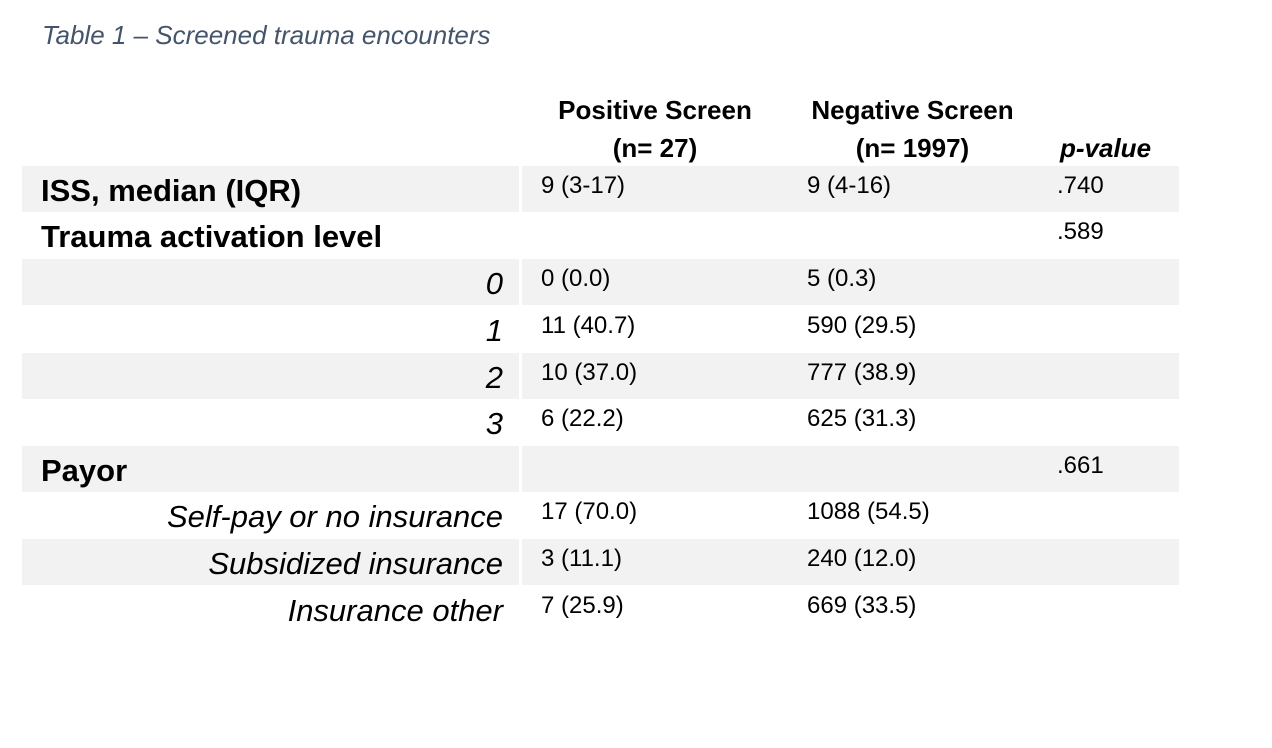 The width and height of the screenshot is (1272, 748). Describe the element at coordinates (655, 110) in the screenshot. I see `header-positive-title: Positive Screen` at that location.